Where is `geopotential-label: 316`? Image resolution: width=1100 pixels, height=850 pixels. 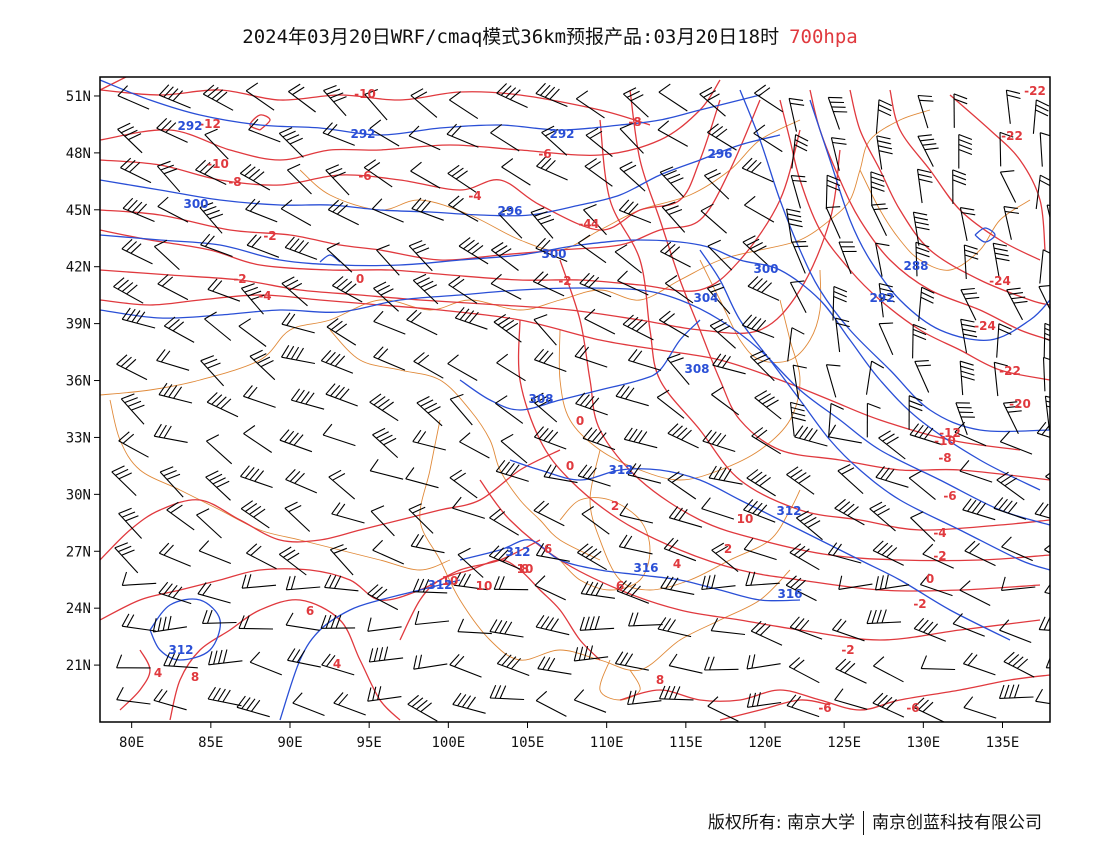
geopotential-label: 316 is located at coordinates (645, 568).